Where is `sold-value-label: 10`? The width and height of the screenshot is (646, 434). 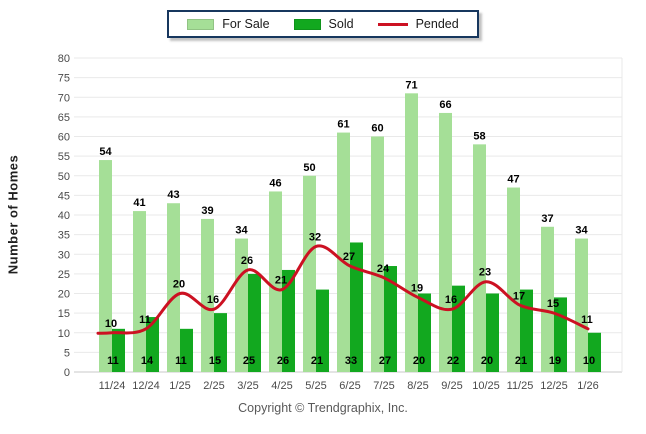
sold-value-label: 10 is located at coordinates (589, 361).